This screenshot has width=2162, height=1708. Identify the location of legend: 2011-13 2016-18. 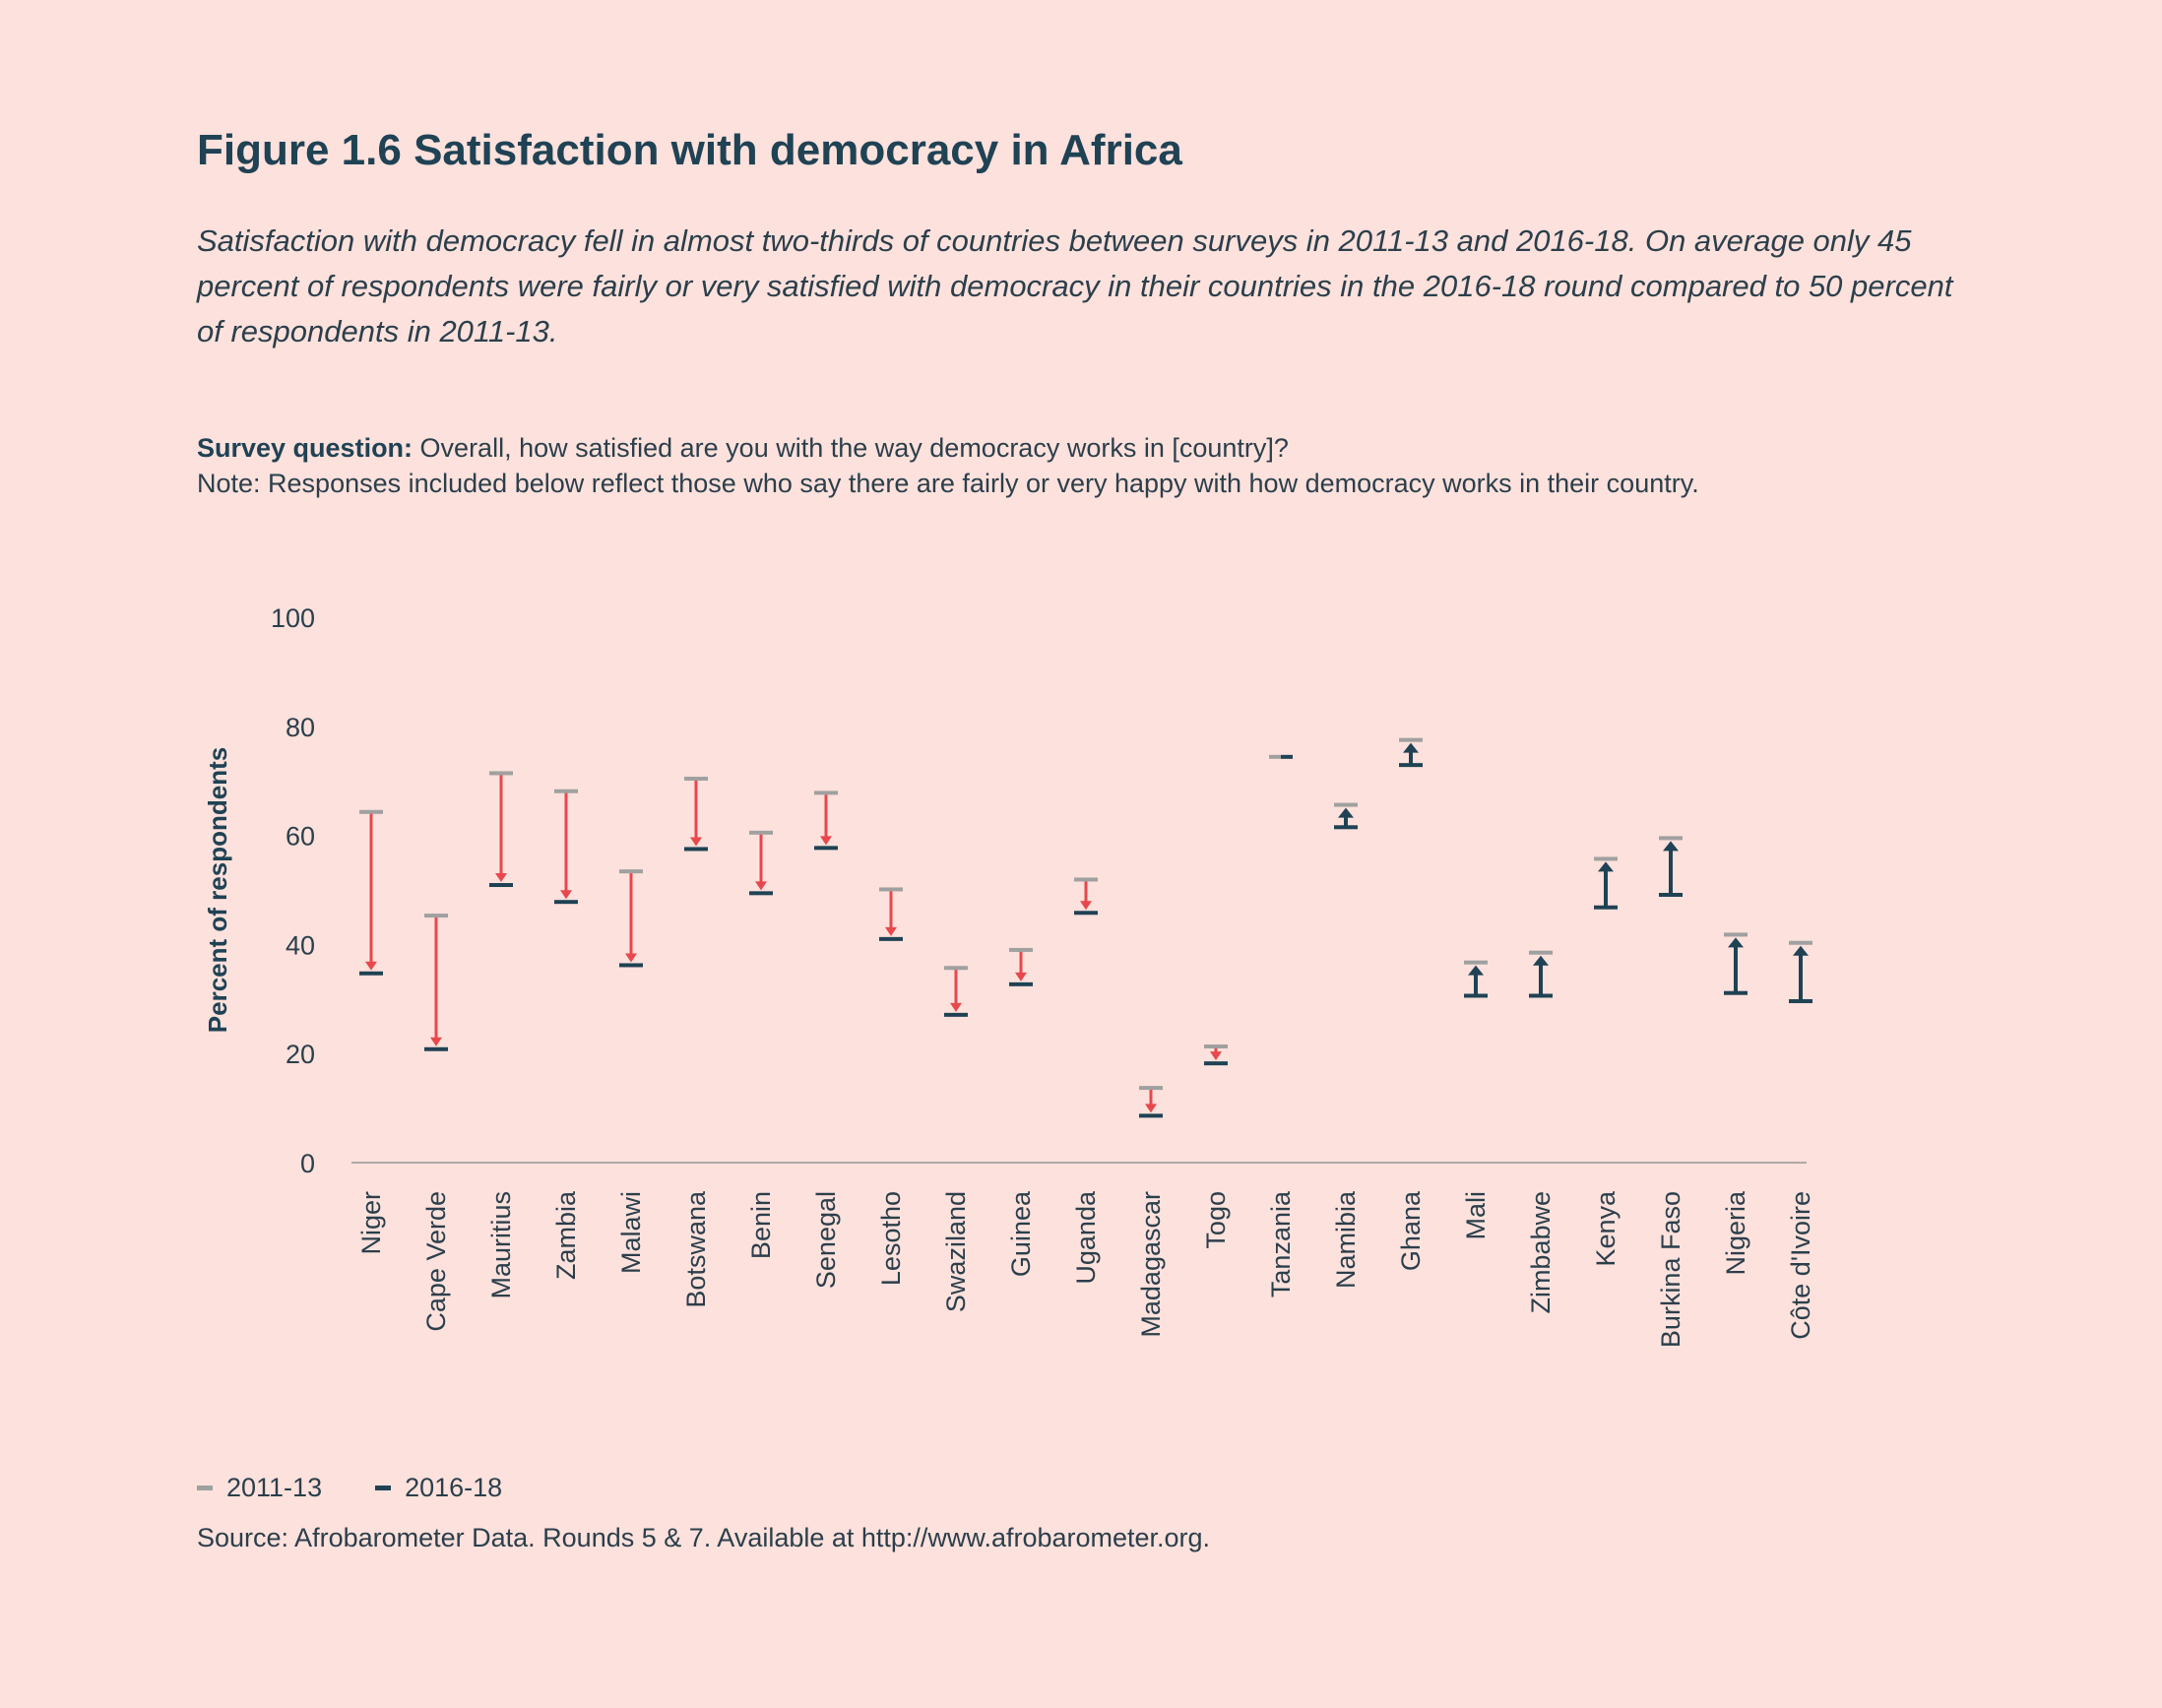
(349, 1488).